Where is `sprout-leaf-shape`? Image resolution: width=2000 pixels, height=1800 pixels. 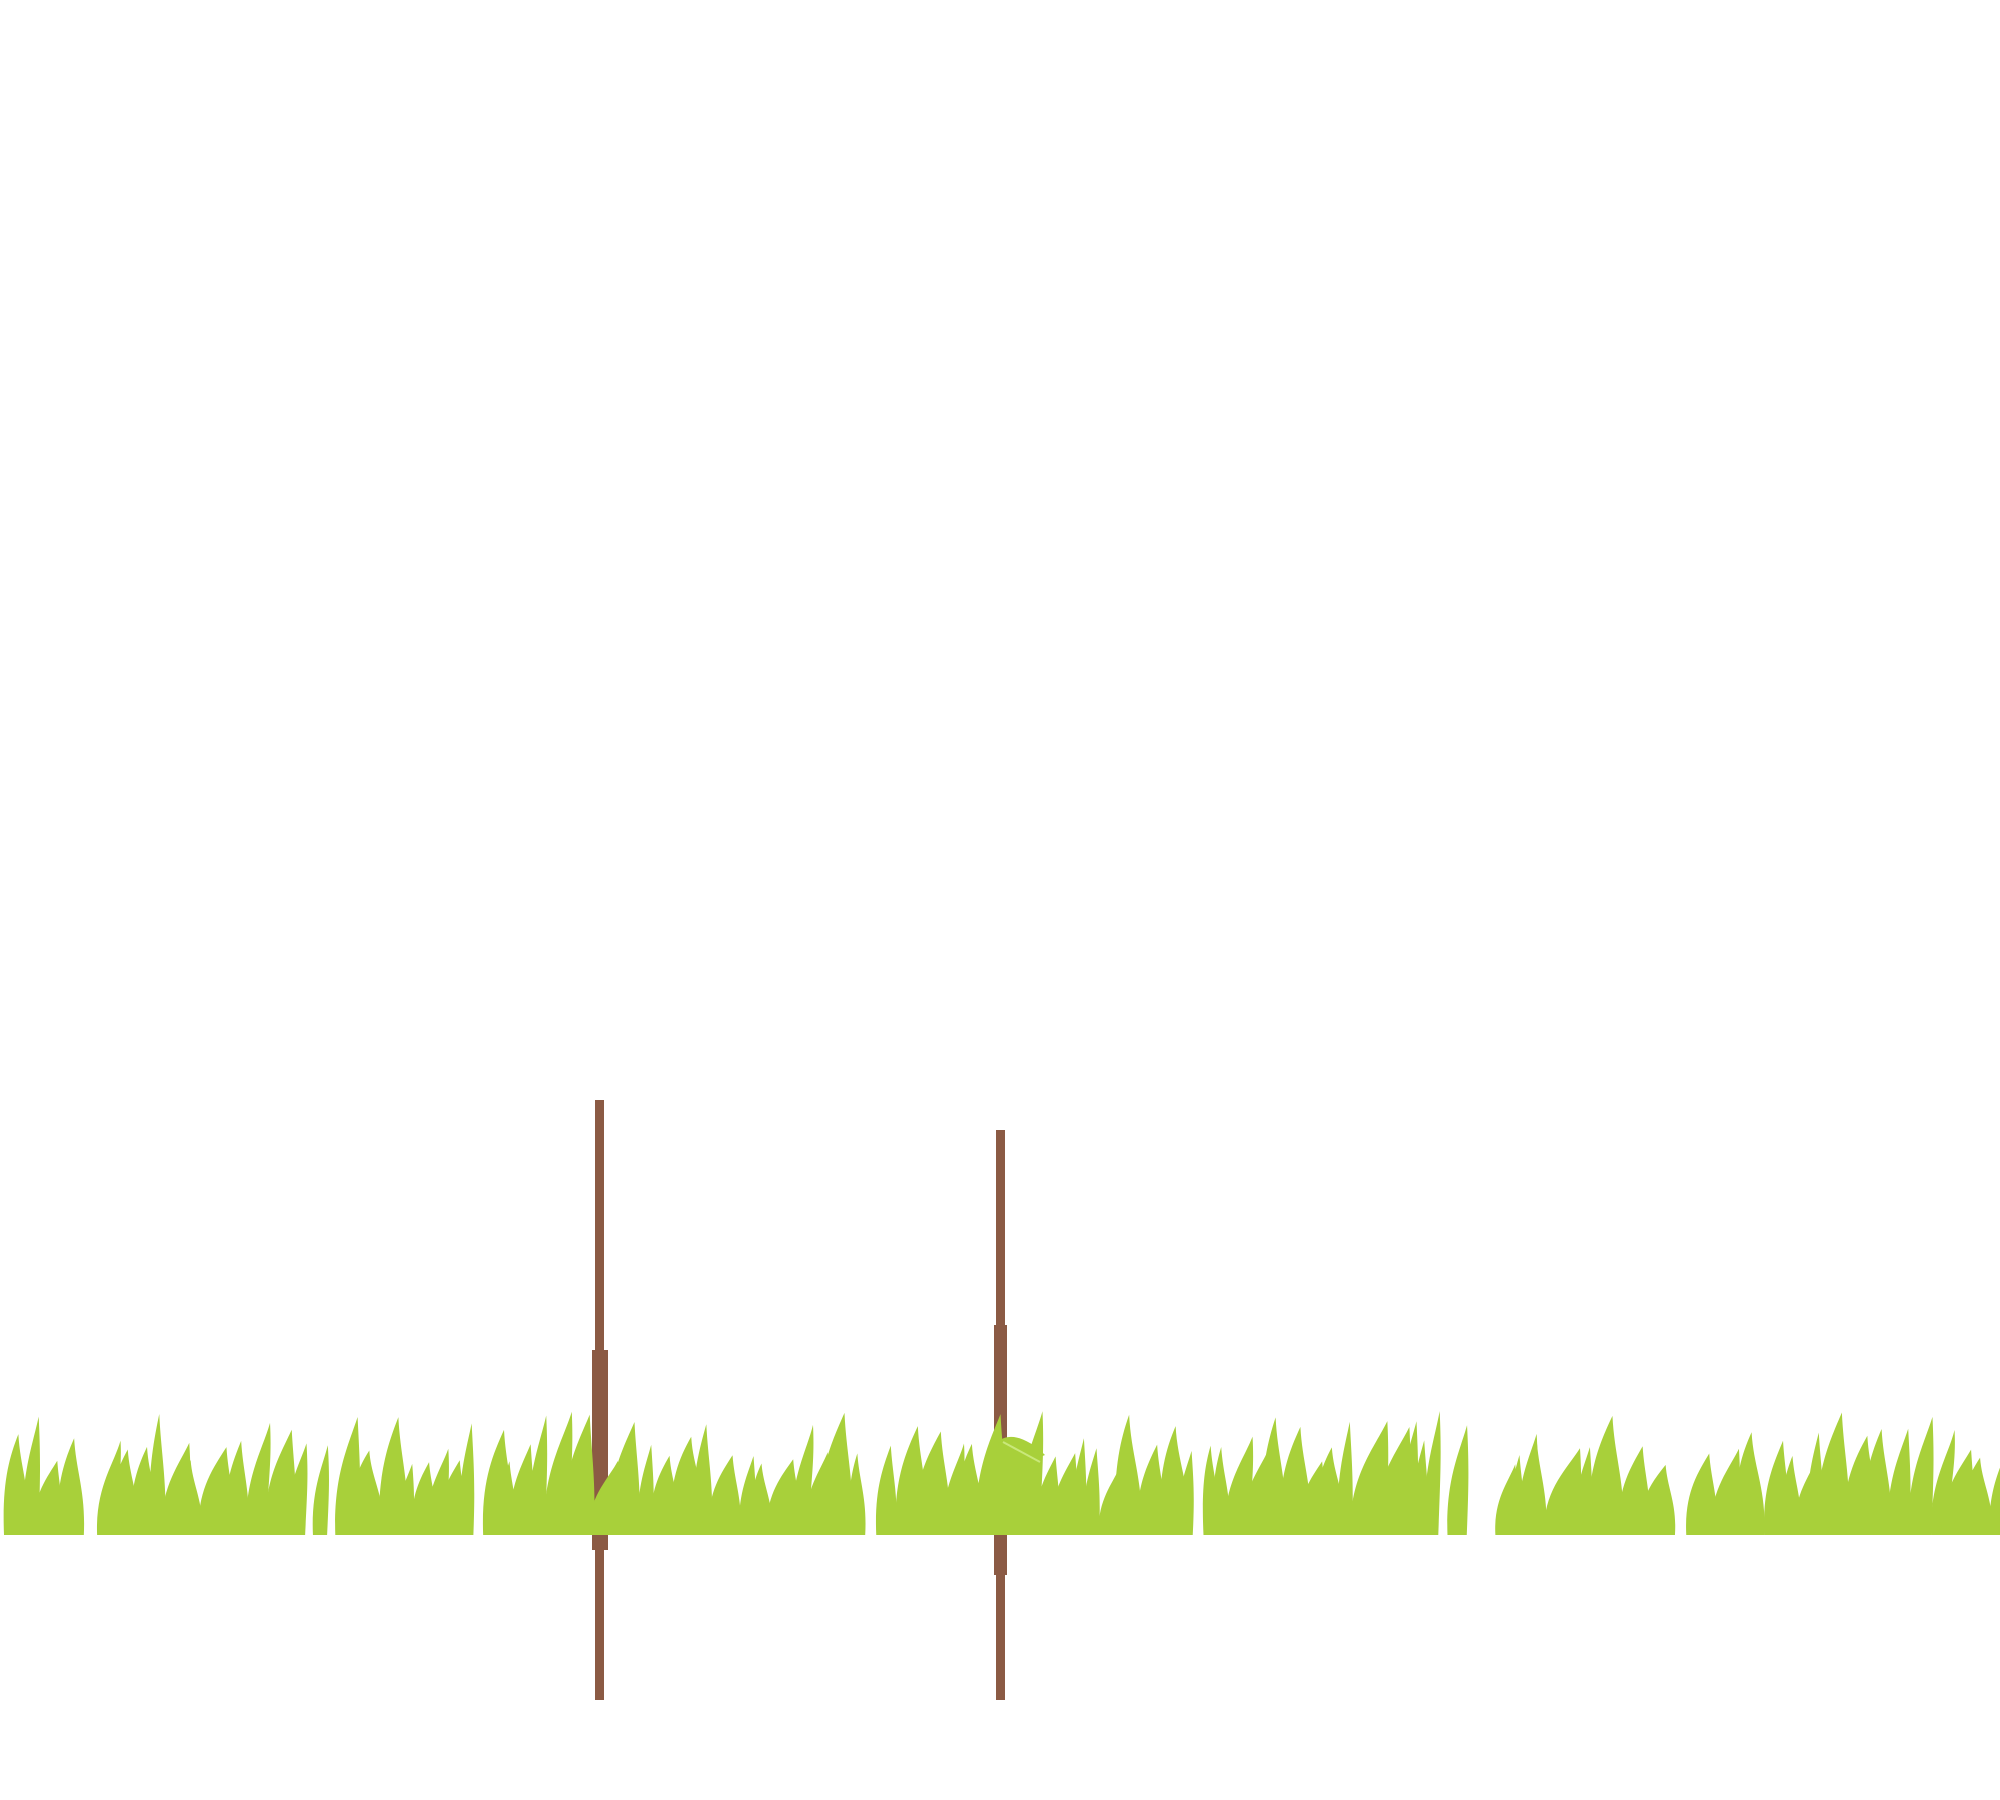
sprout-leaf-shape is located at coordinates (1019, 1468).